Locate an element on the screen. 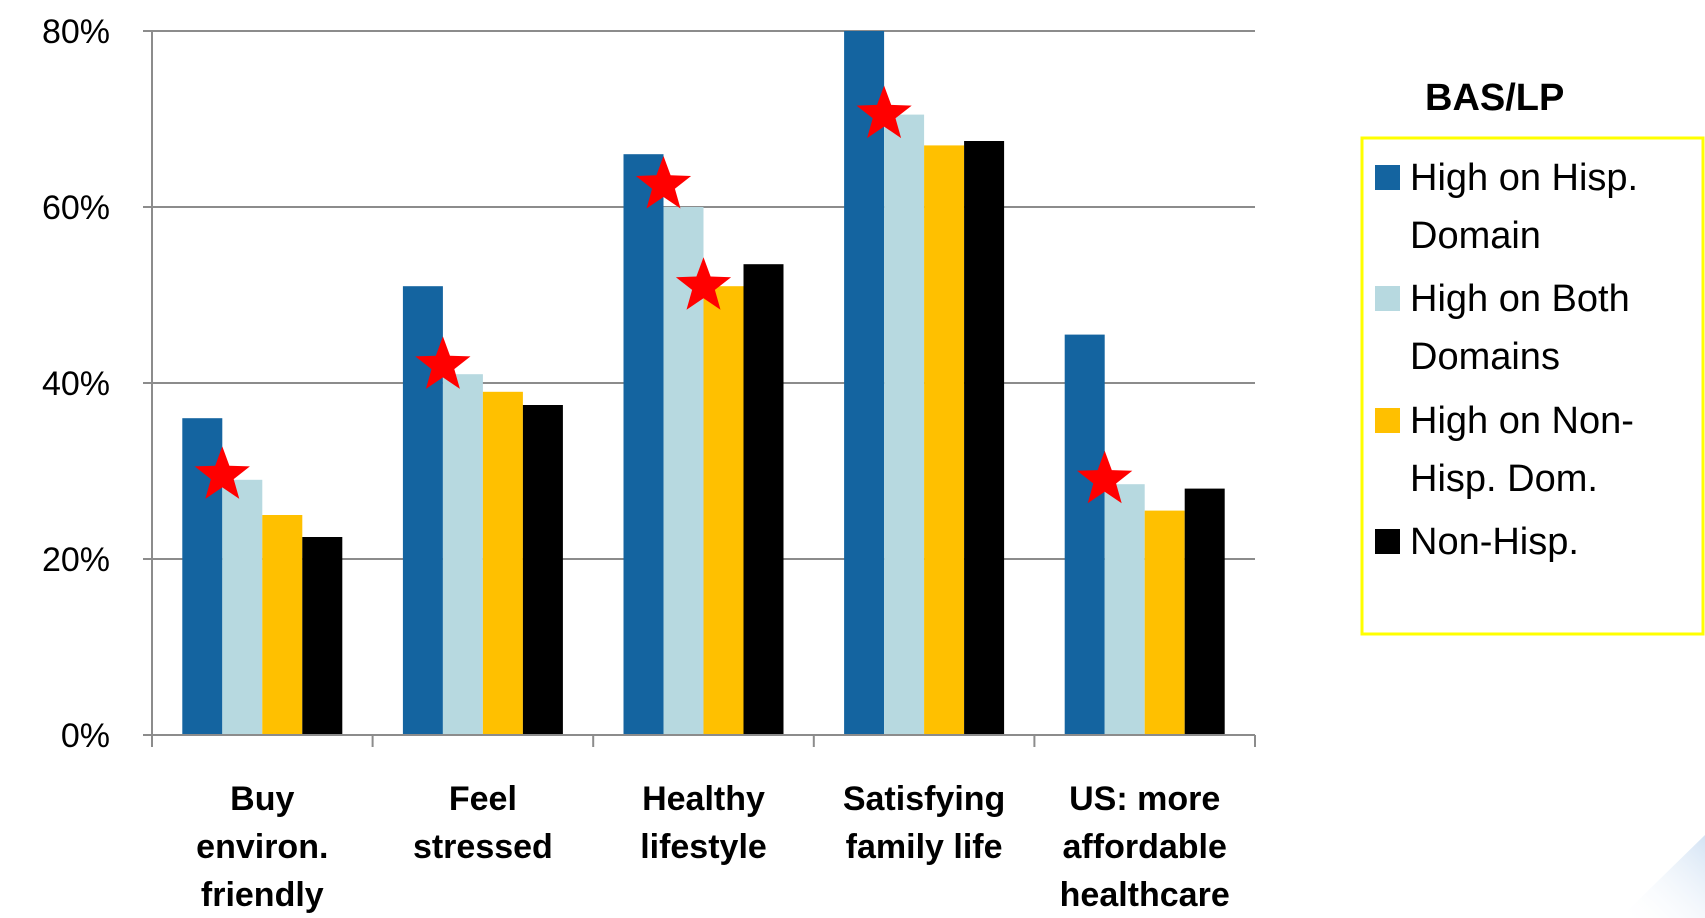 The height and width of the screenshot is (918, 1705). legend-entry-line: Hisp. Dom. is located at coordinates (1504, 479).